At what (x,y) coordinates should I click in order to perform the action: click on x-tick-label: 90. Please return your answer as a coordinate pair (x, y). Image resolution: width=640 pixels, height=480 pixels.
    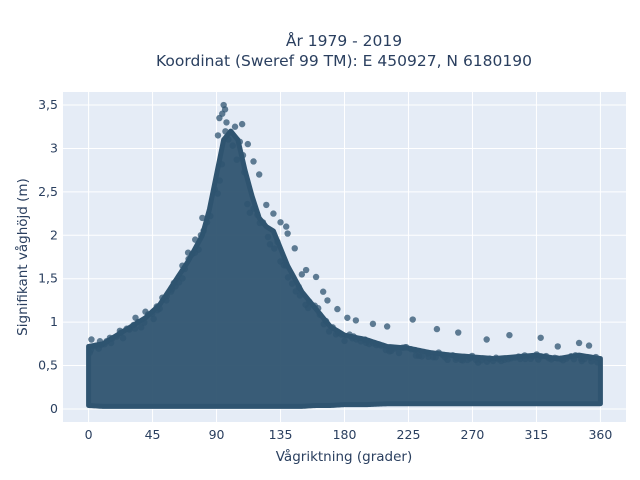
    Looking at the image, I should click on (217, 434).